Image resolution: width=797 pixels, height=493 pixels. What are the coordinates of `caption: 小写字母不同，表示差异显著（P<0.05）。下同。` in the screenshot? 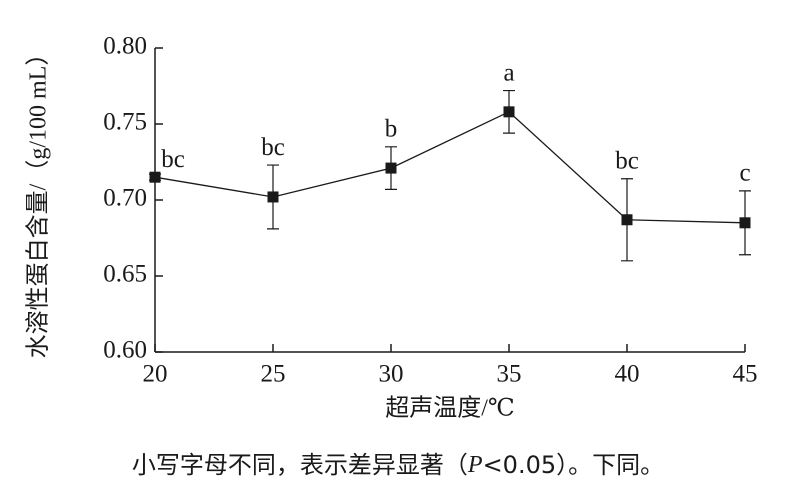 It's located at (398, 465).